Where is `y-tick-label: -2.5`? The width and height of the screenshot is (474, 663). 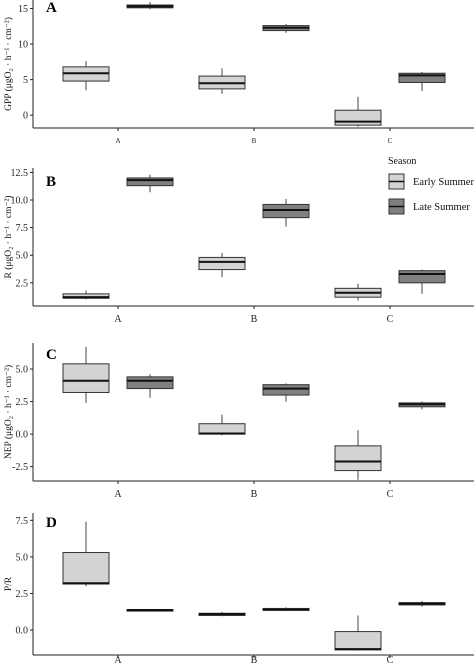 y-tick-label: -2.5 is located at coordinates (20, 467).